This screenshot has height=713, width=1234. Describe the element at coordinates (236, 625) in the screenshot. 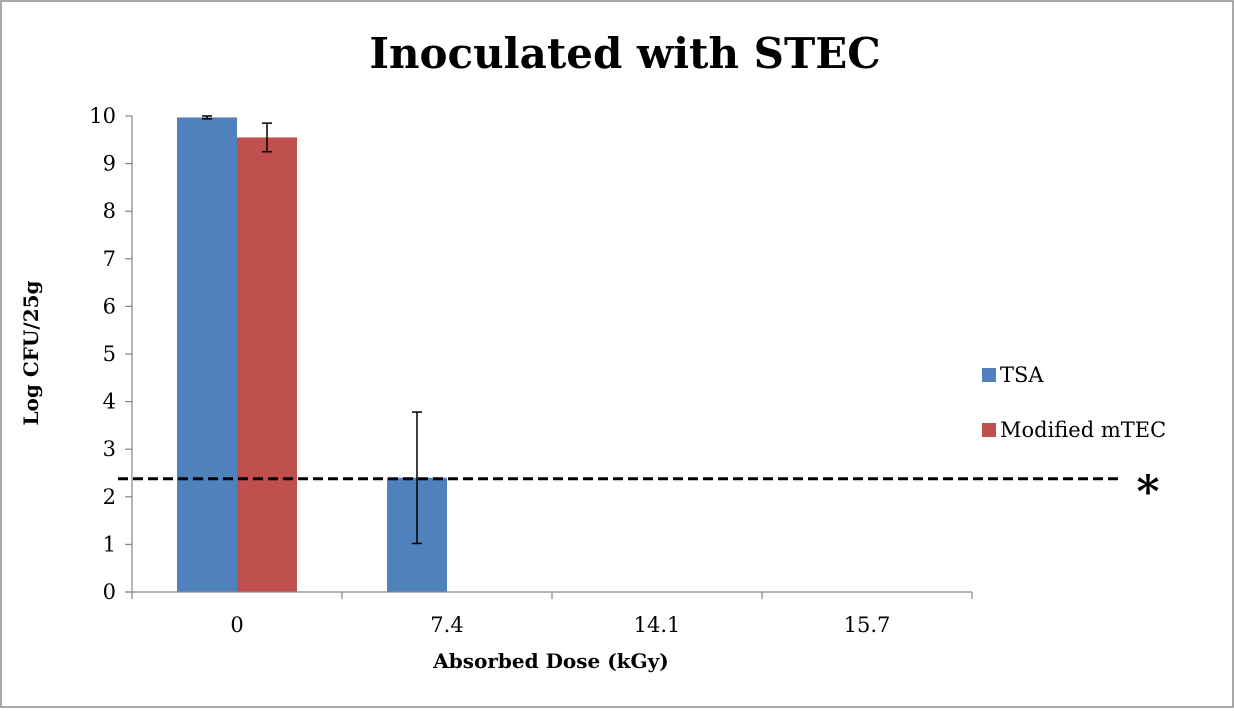

I see `x-tick-label: 0` at that location.